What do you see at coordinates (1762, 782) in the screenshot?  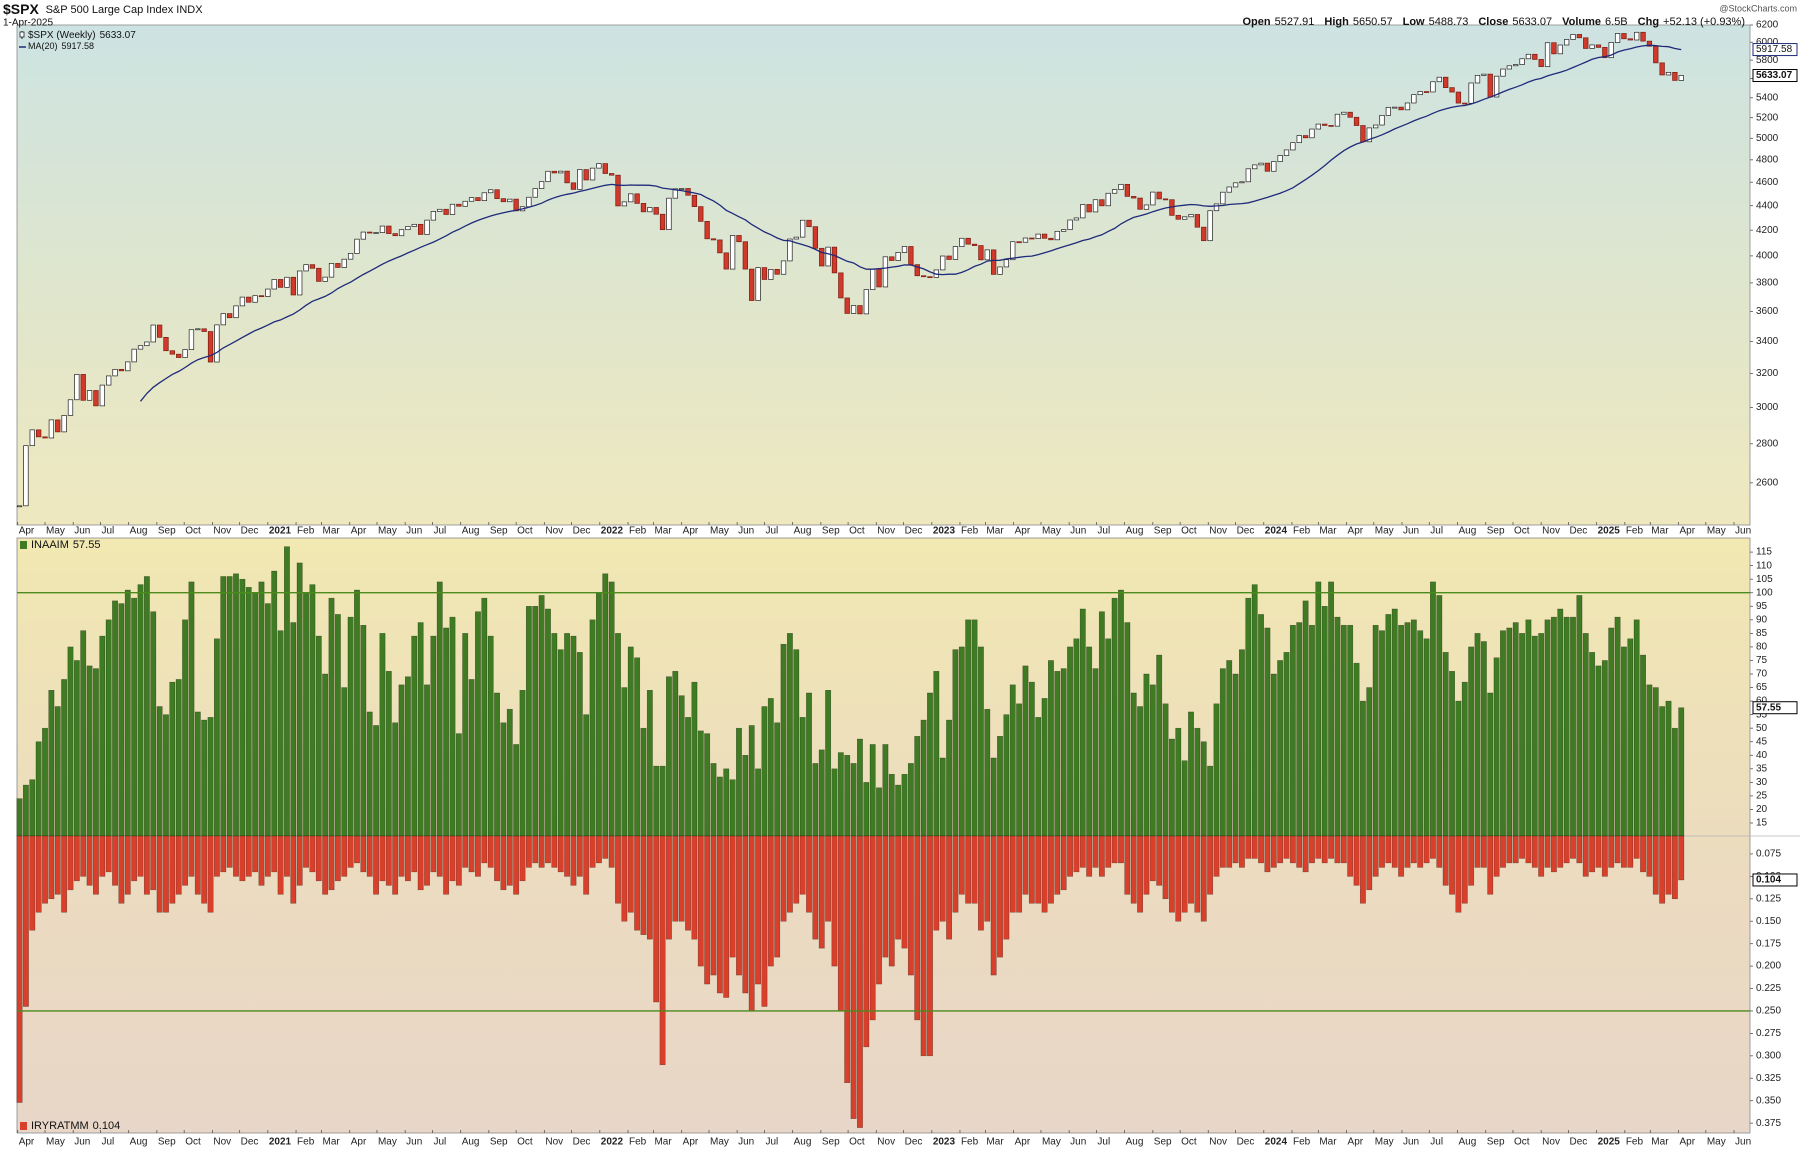 I see `y-tick-label: 30` at bounding box center [1762, 782].